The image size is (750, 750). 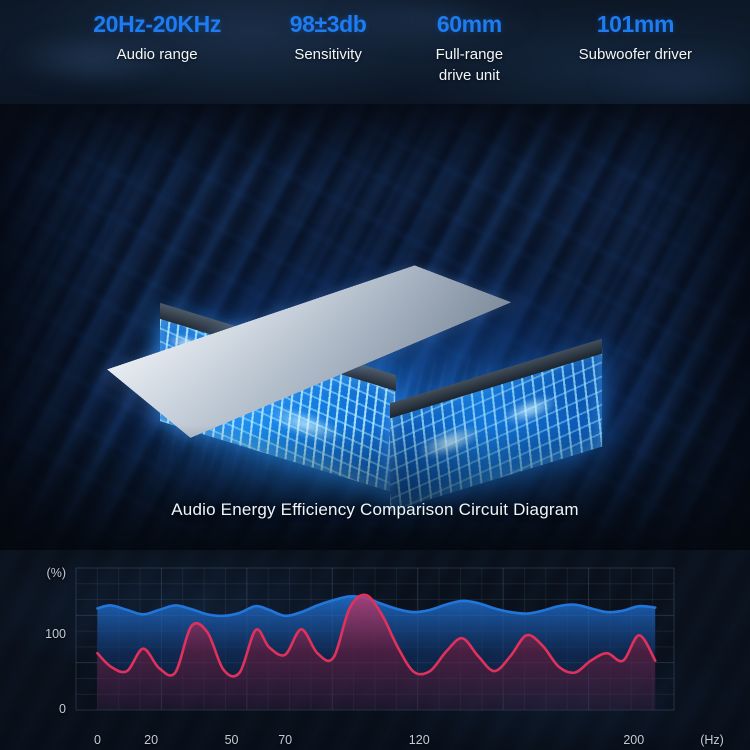 I want to click on spec-value-sensitivity: 98±3db, so click(x=328, y=24).